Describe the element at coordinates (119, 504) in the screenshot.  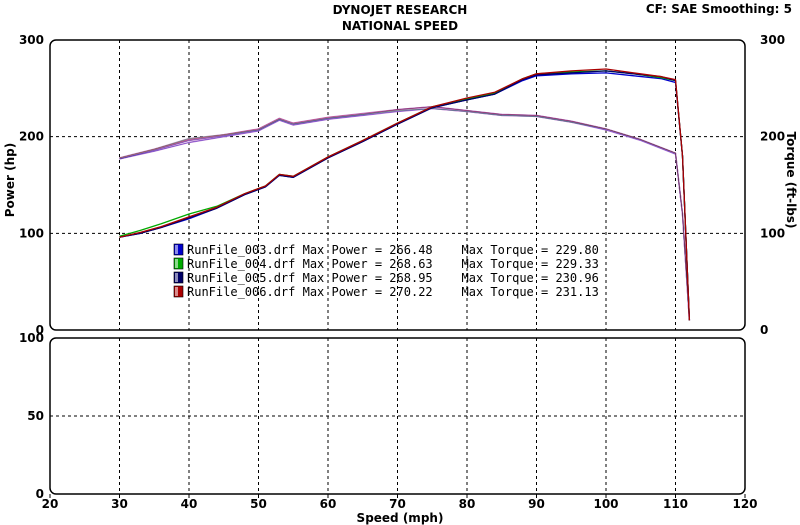
I see `x-tick-30: 30` at that location.